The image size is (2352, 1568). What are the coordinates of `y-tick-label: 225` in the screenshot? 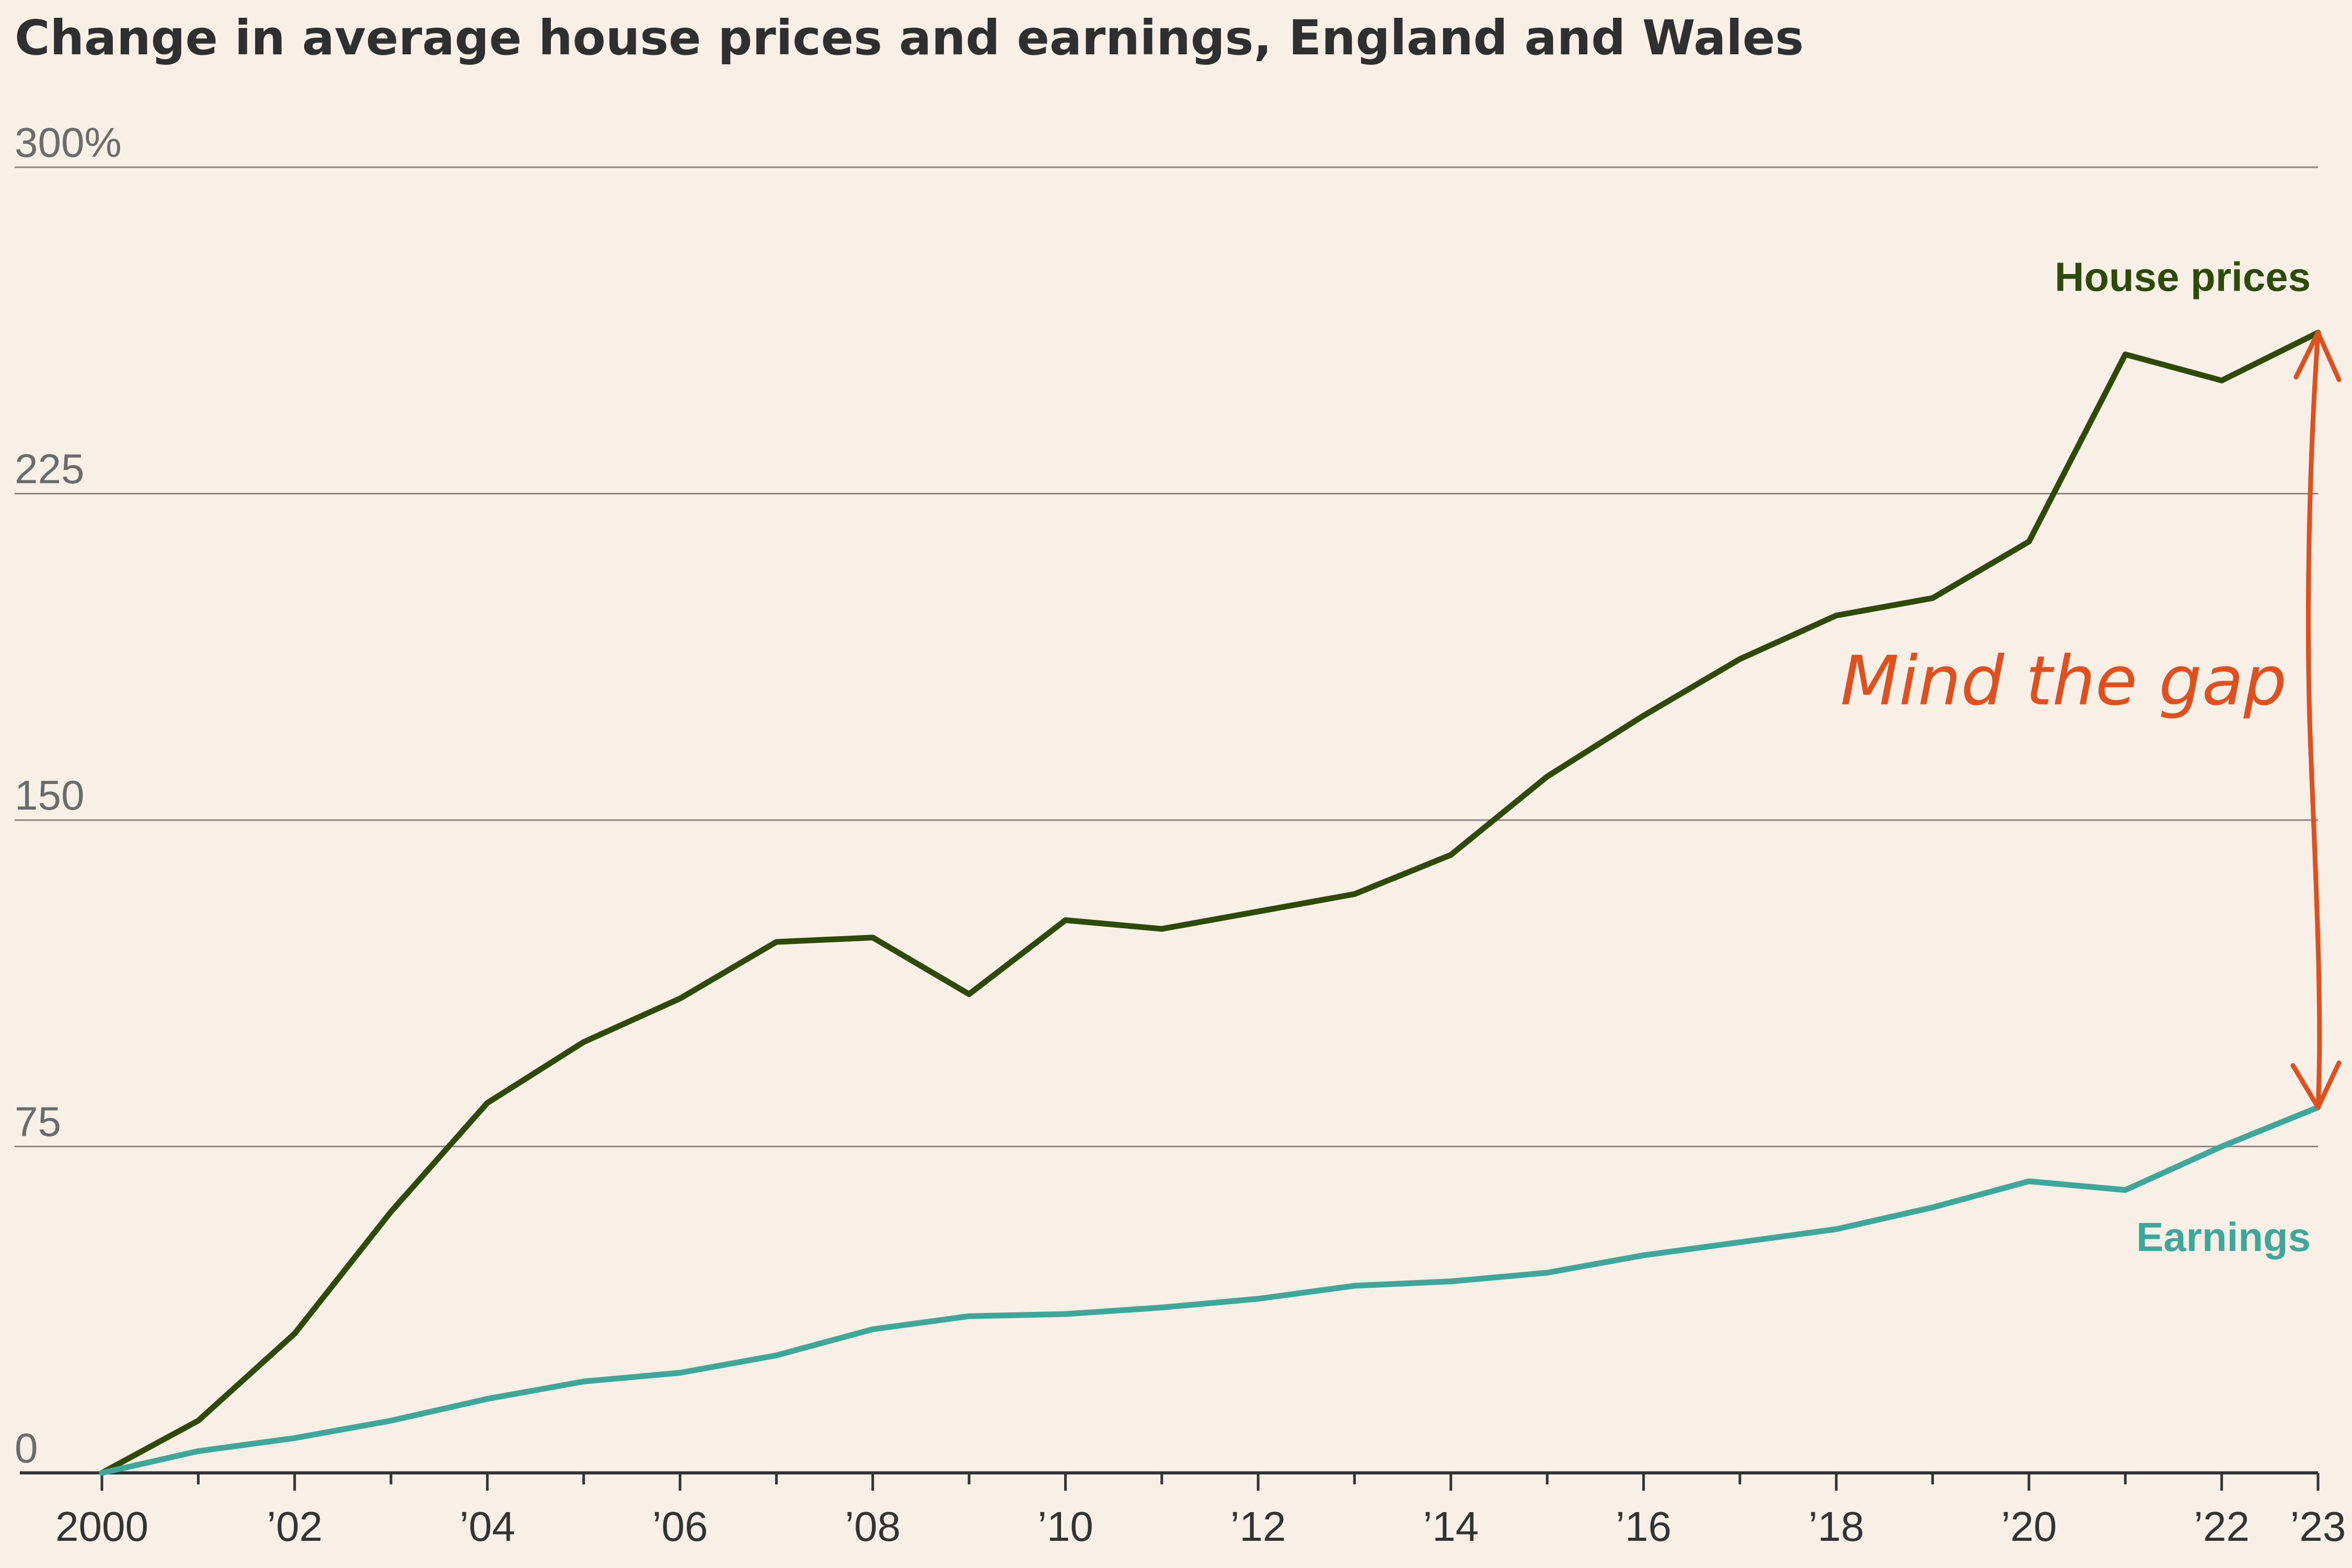 It's located at (49, 469).